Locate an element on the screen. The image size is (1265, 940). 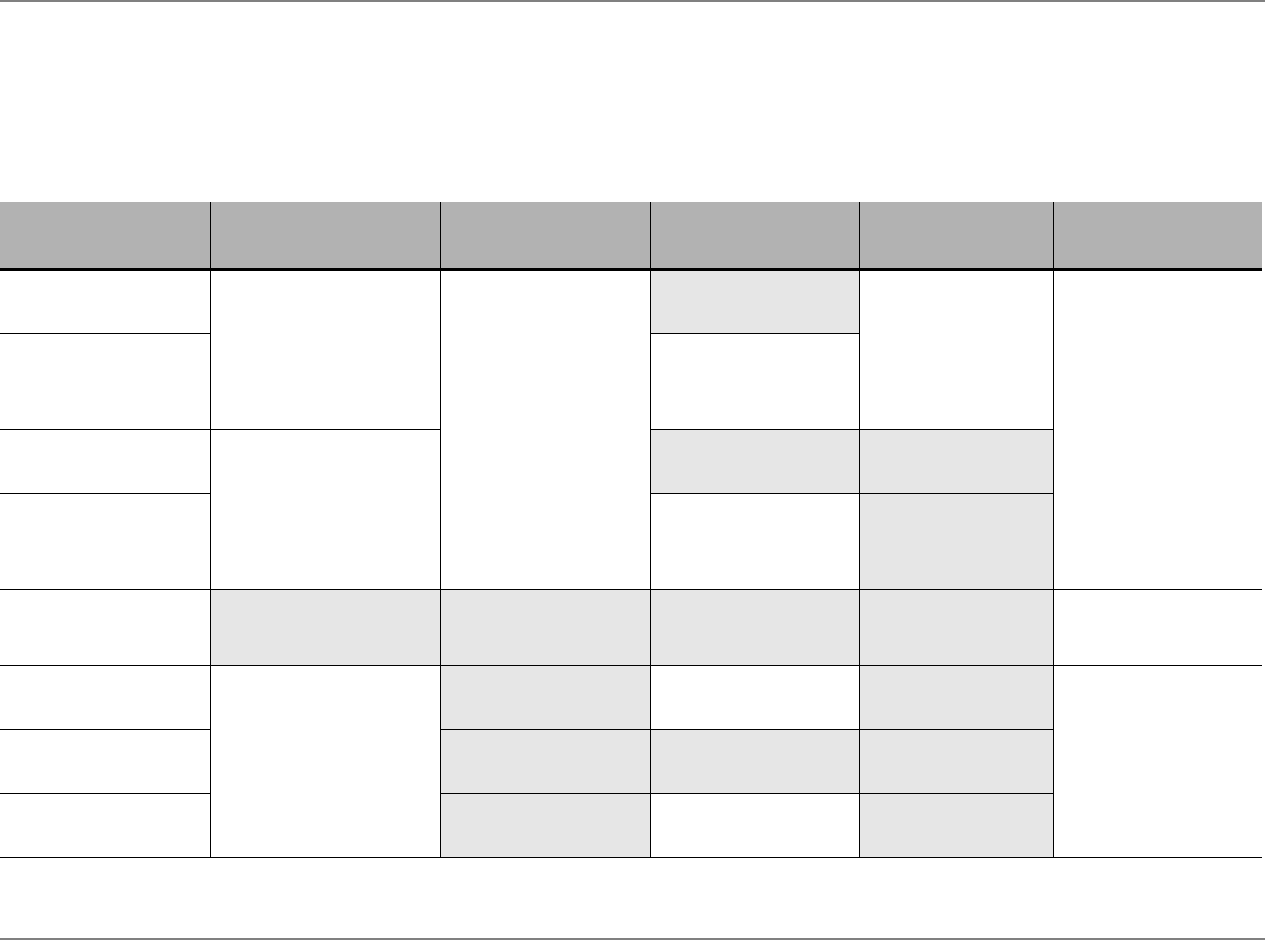
header-row is located at coordinates (631, 235).